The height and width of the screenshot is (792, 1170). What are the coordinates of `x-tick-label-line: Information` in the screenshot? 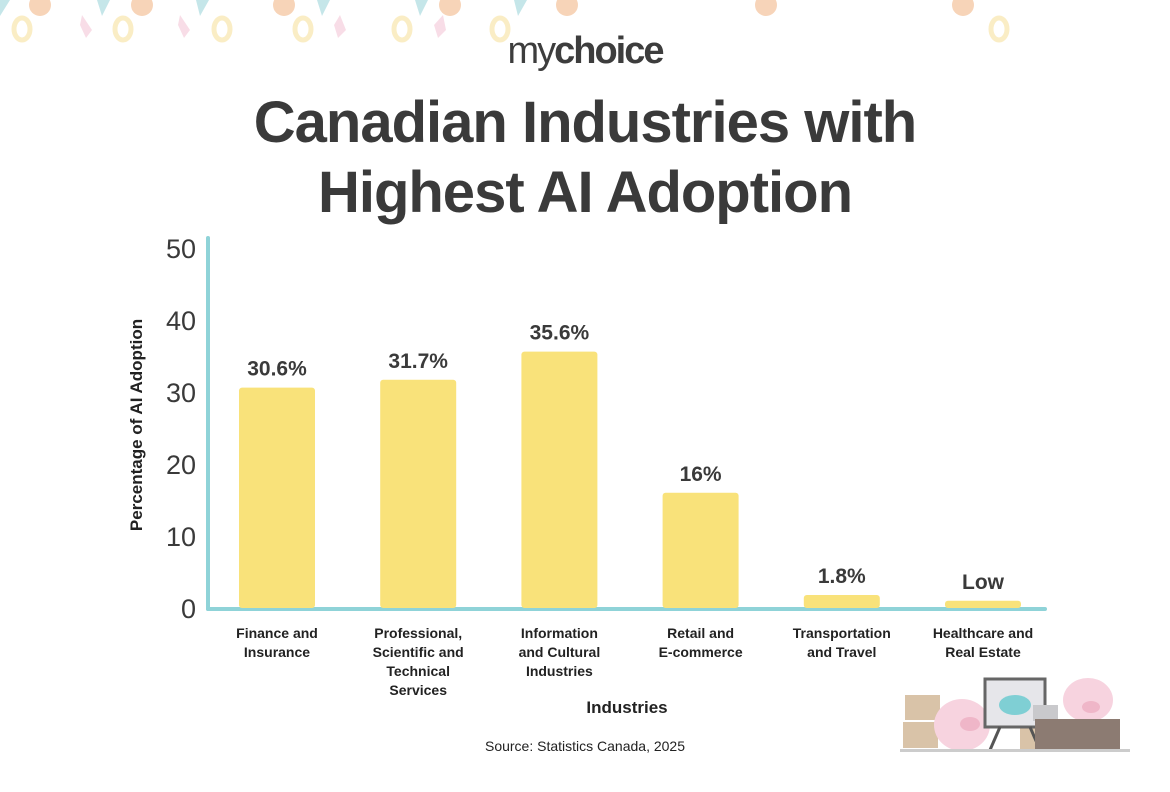 It's located at (559, 633).